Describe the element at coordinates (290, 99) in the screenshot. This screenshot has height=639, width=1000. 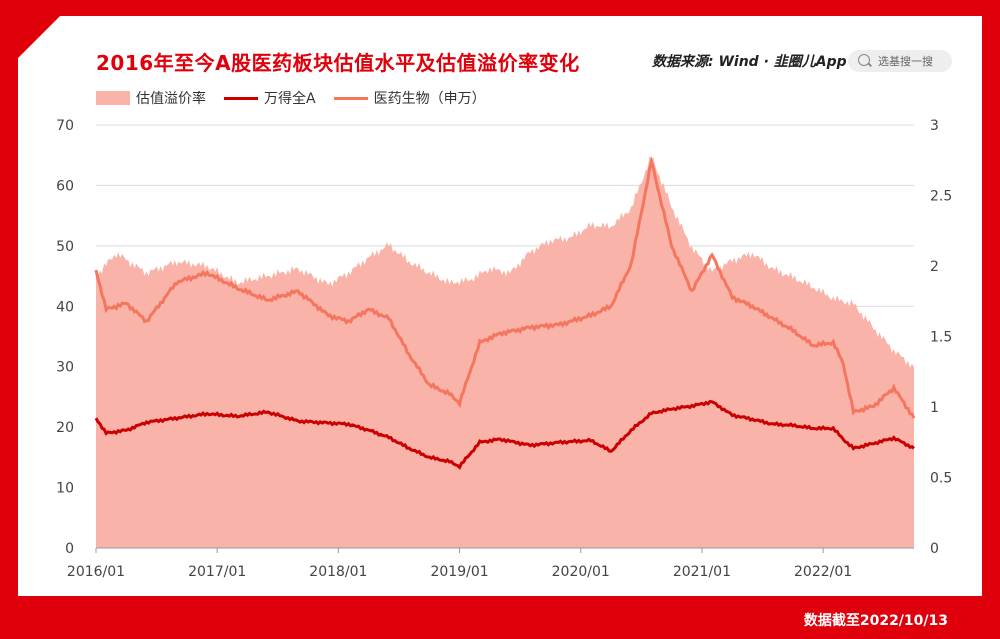
I see `legend-label-wind-a: 万得全A` at that location.